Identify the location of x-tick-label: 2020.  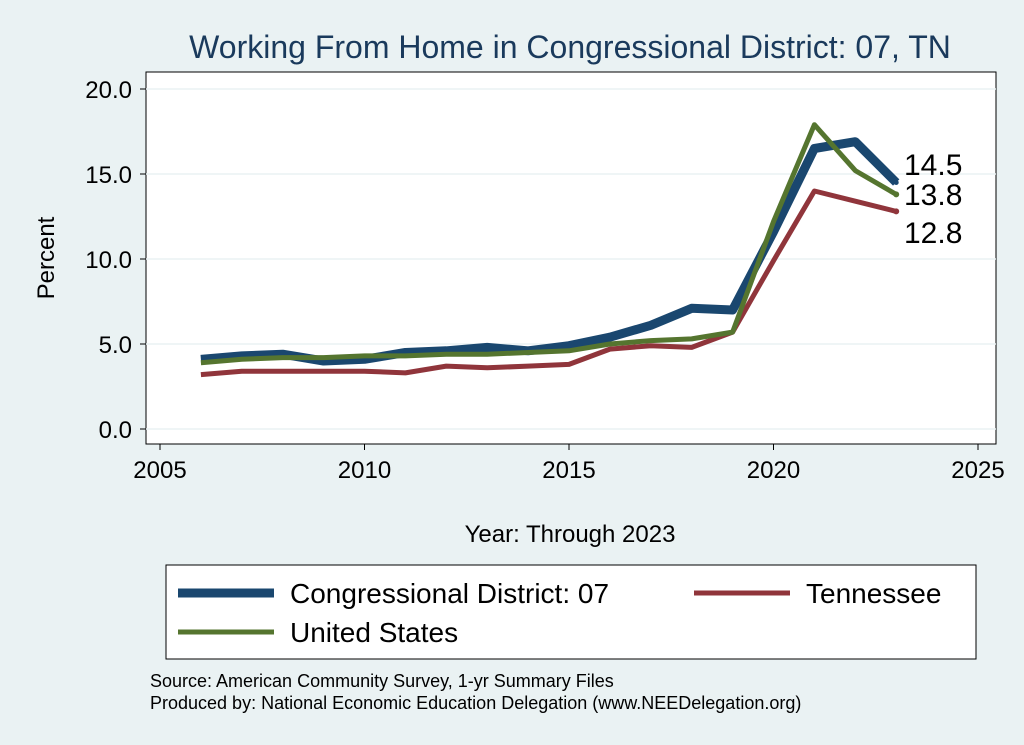
(773, 470).